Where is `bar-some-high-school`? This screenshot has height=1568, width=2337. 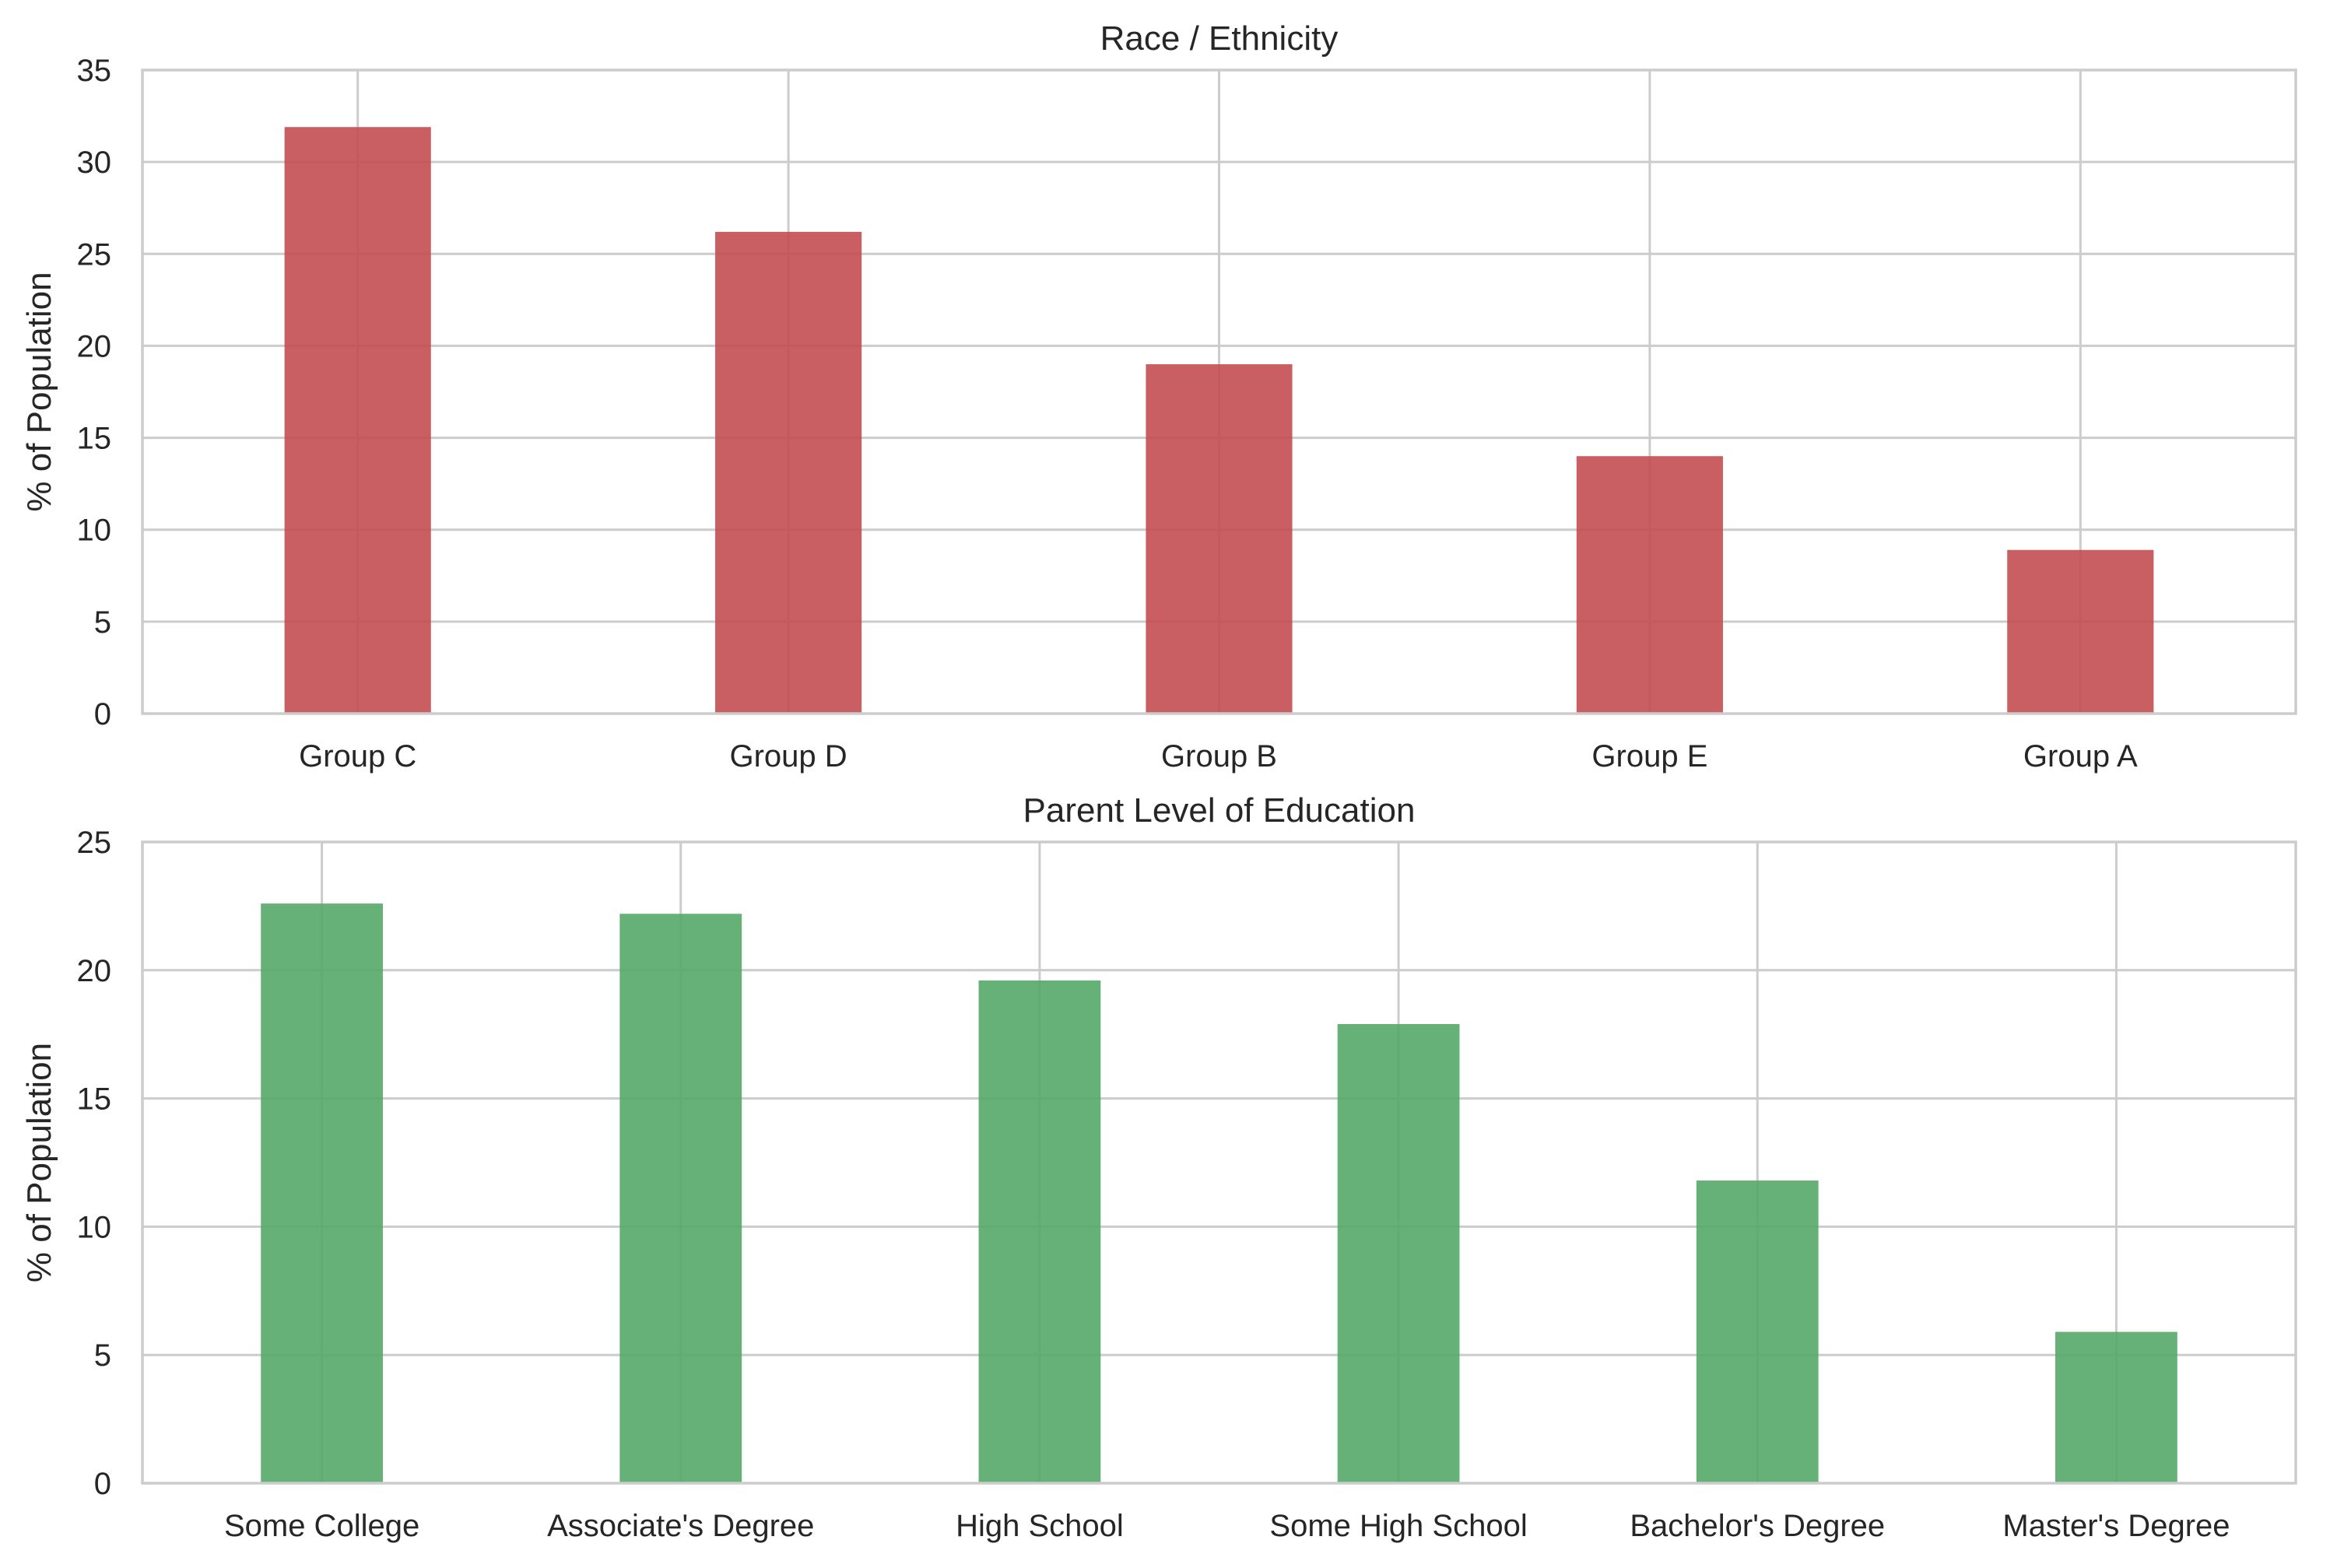
bar-some-high-school is located at coordinates (1398, 1253).